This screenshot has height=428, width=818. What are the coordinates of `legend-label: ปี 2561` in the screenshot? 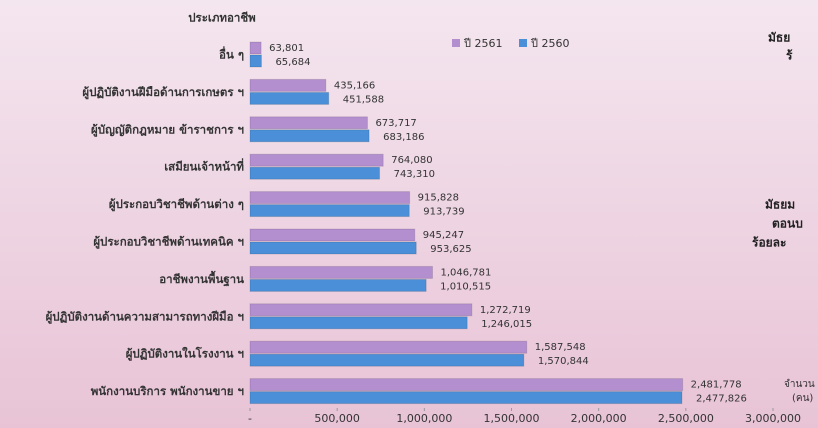 It's located at (483, 43).